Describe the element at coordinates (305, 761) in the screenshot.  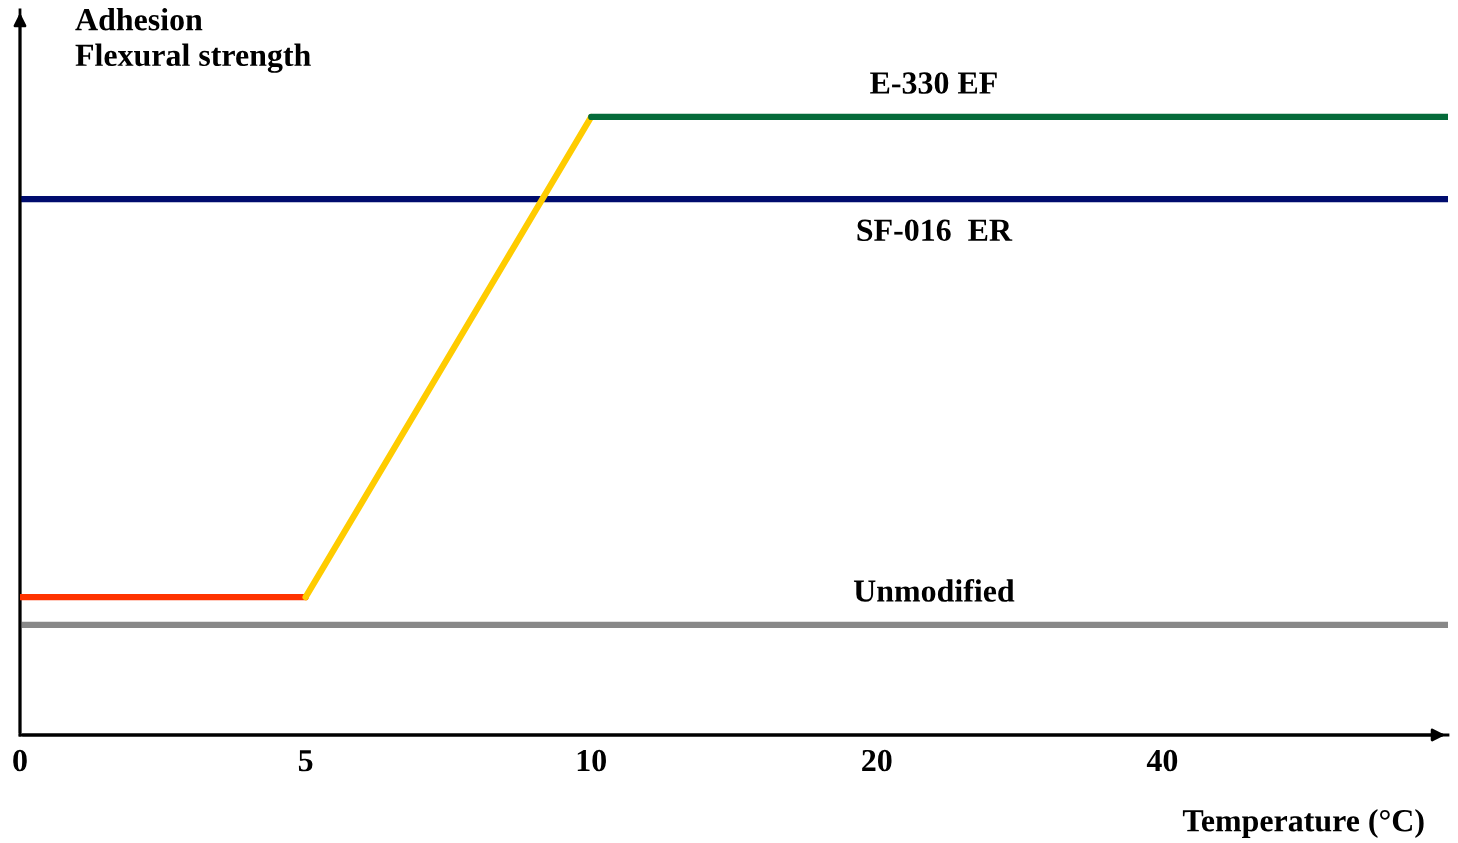
I see `x-tick-label: 5` at that location.